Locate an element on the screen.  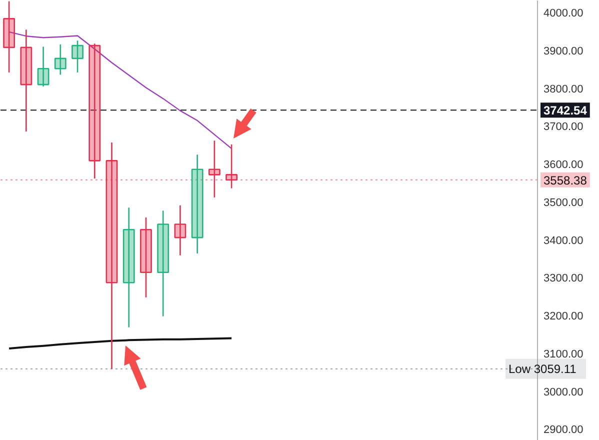
ref-line-label: 3742.54 is located at coordinates (566, 111).